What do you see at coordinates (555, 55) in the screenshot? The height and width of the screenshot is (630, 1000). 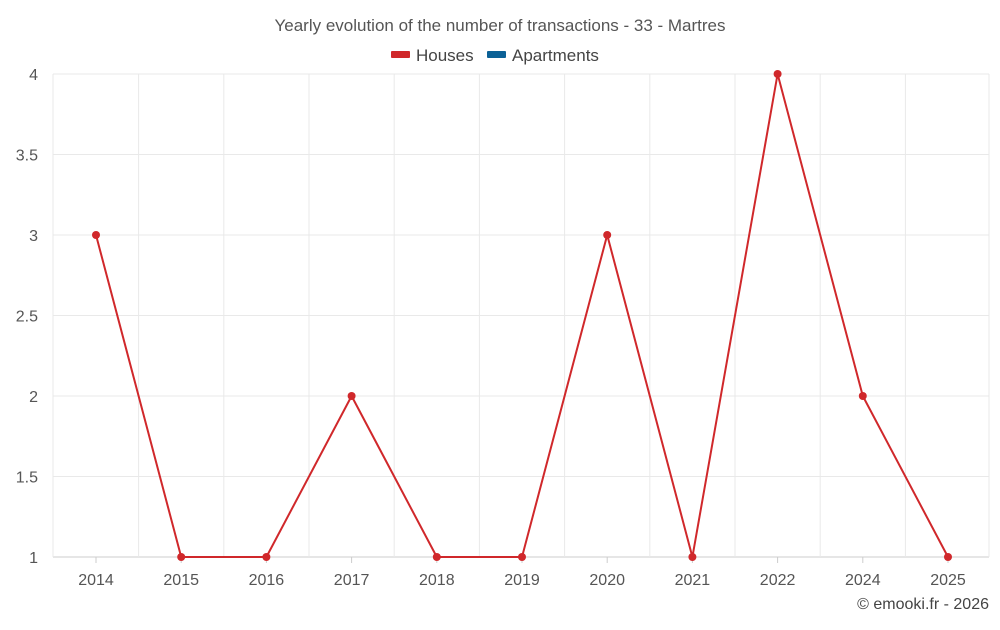 I see `legend-label-apartments: Apartments` at bounding box center [555, 55].